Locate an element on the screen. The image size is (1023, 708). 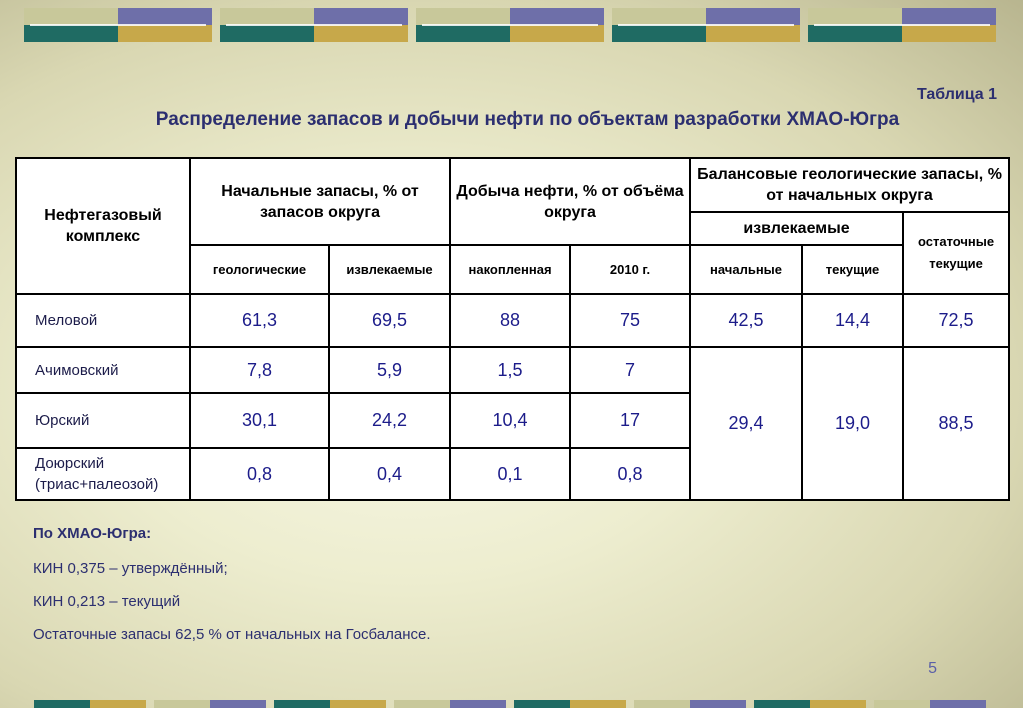
table-row: Меловой 61,3 69,5 88 75 42,5 14,4 72,5 is located at coordinates (513, 320).